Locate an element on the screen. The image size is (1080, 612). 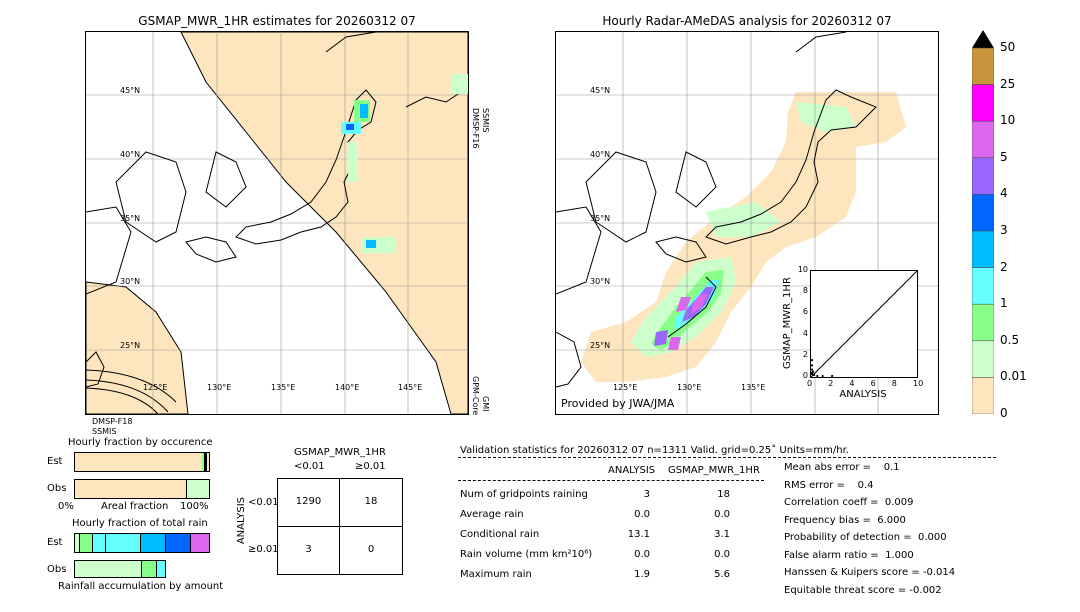
colorbar-tick-label: 50 is located at coordinates (1008, 47).